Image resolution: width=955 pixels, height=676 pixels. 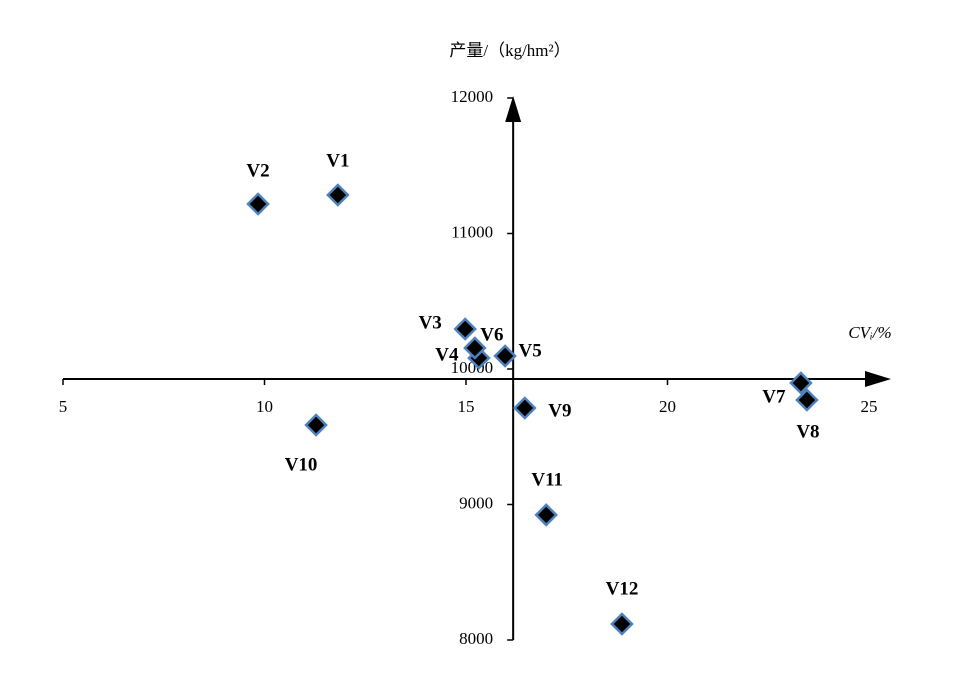 I want to click on point-label: V12, so click(x=622, y=588).